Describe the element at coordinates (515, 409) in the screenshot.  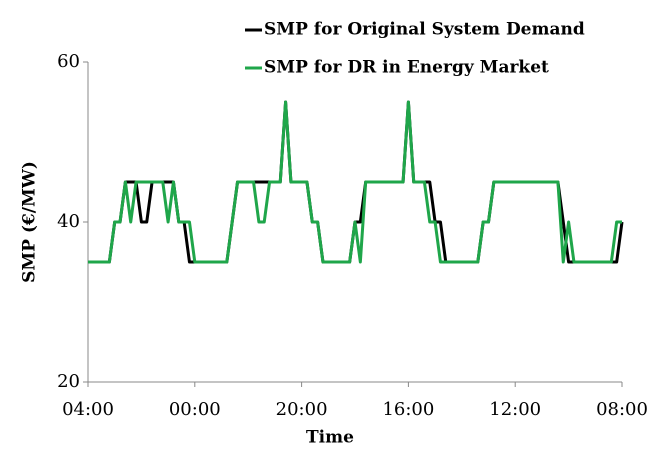
I see `x-tick-label: 12:00` at that location.